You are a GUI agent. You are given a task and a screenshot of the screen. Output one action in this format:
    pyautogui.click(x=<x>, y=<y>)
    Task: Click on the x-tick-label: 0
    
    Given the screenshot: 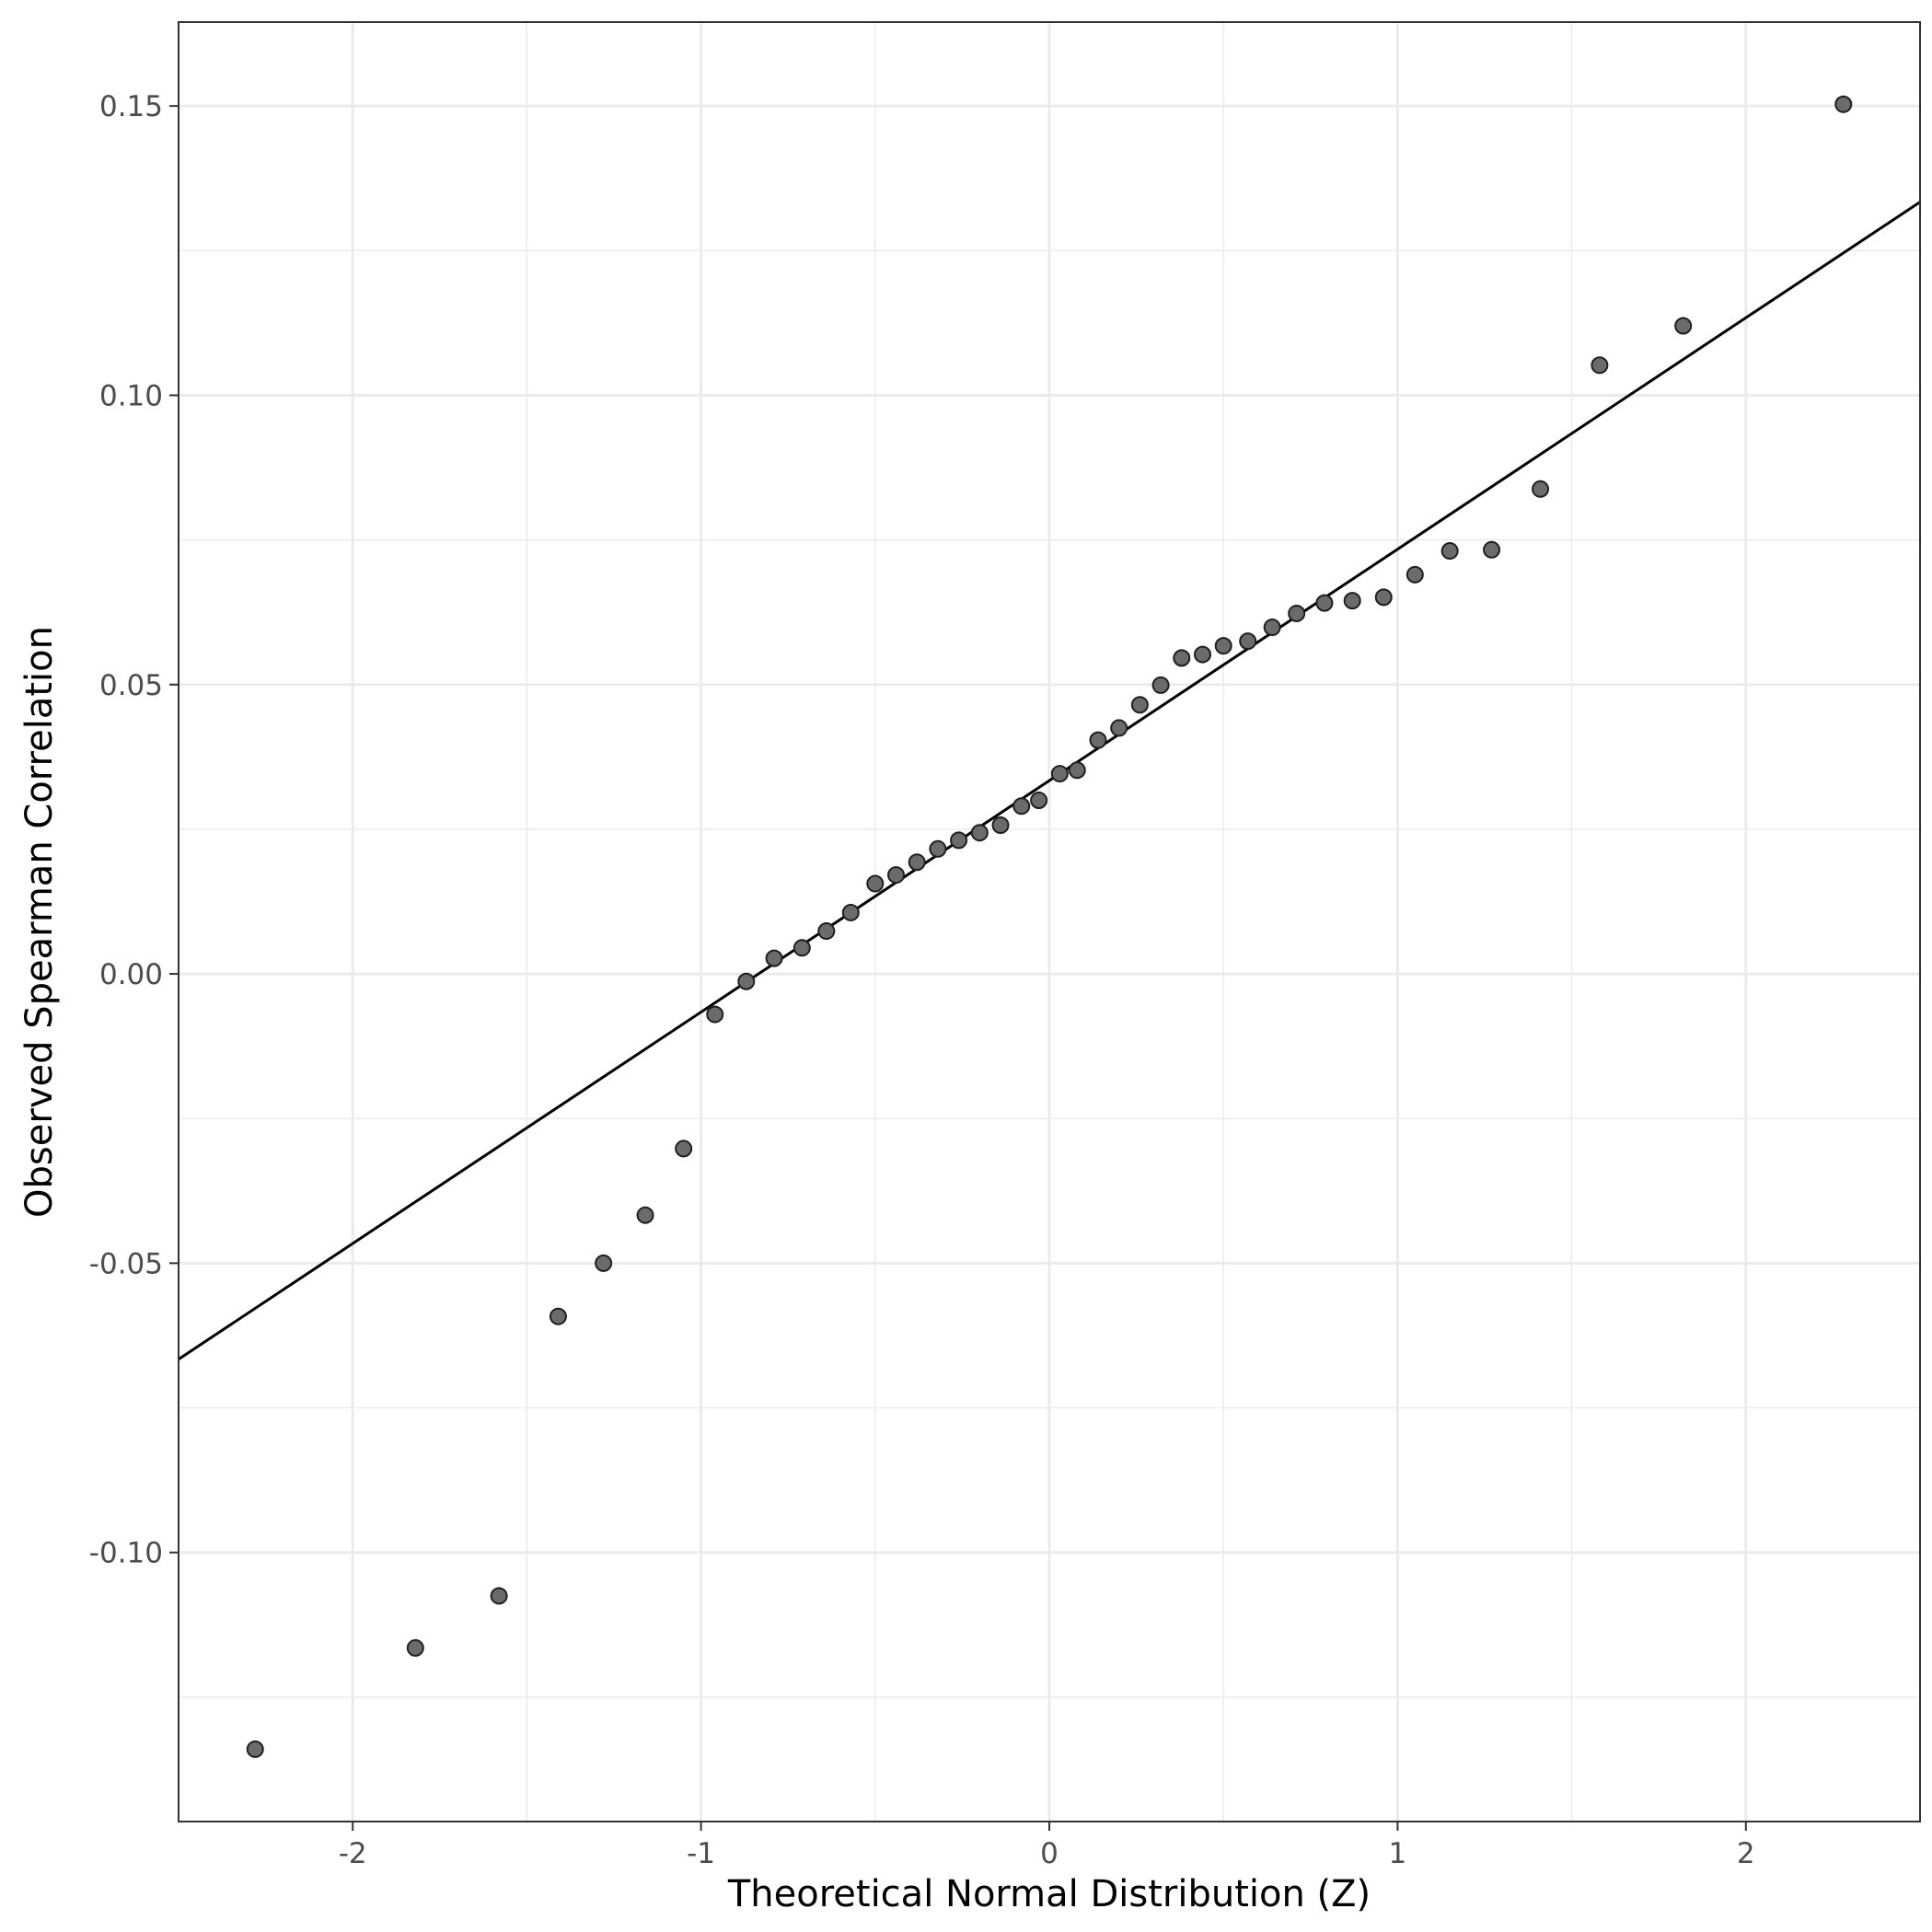 What is the action you would take?
    pyautogui.click(x=1050, y=1854)
    